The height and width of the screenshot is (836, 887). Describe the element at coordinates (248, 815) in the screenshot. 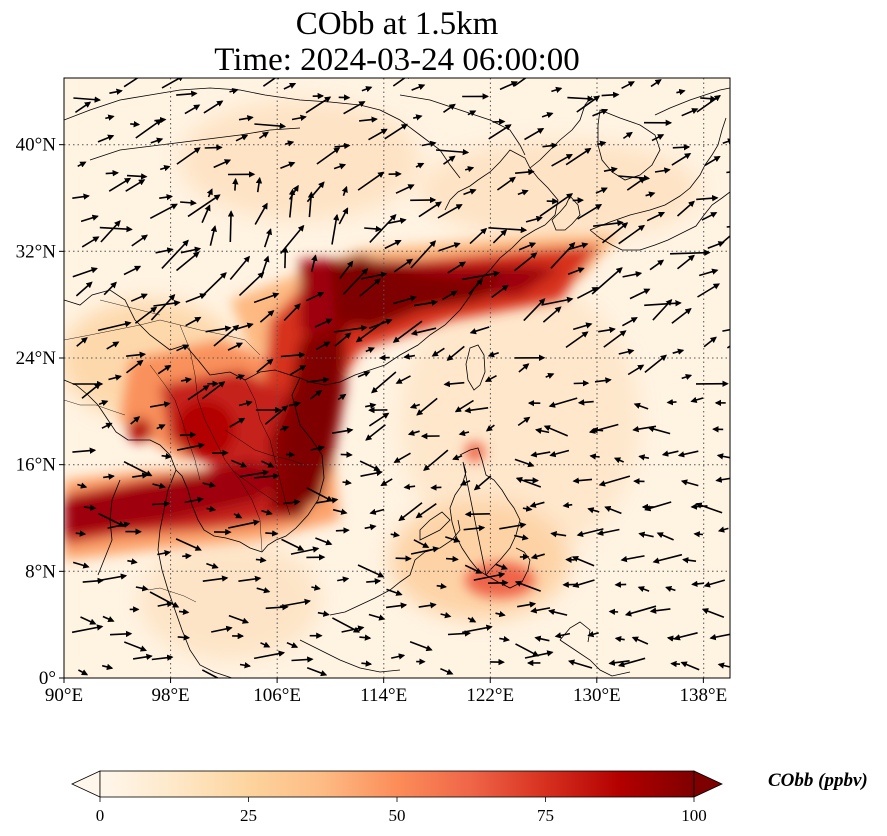

I see `colorbar-tick-label: 25` at that location.